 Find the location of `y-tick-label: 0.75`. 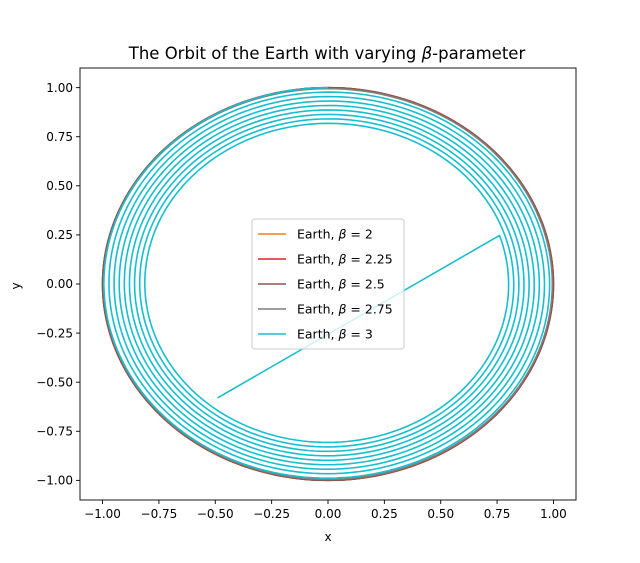

y-tick-label: 0.75 is located at coordinates (59, 137).